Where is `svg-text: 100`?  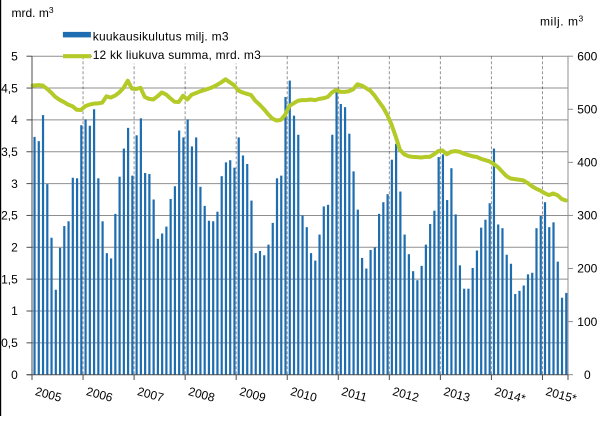
svg-text: 100 is located at coordinates (587, 322).